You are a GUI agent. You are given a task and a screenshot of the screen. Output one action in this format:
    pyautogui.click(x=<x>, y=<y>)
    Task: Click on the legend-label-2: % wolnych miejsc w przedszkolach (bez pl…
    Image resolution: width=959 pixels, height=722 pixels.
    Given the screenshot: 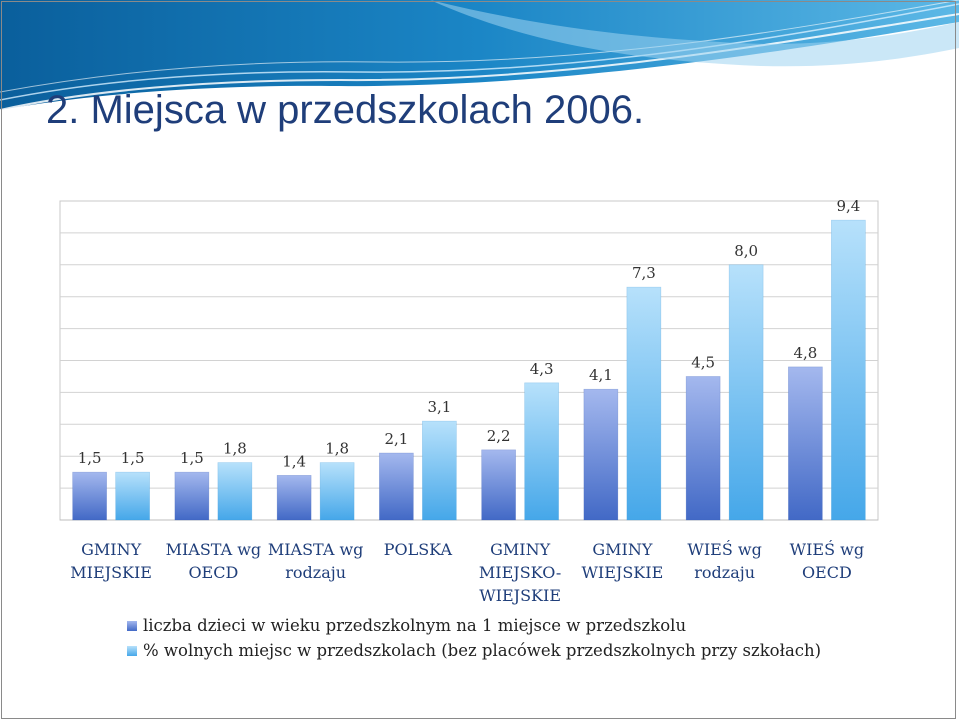 What is the action you would take?
    pyautogui.click(x=482, y=650)
    